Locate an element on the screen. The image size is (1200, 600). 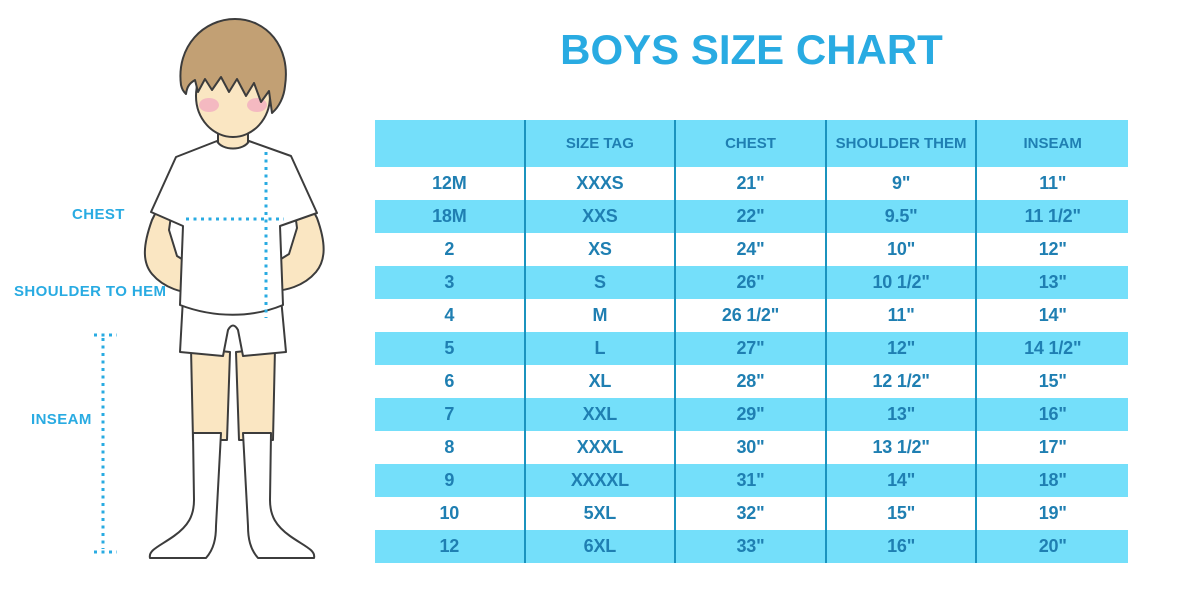
table-cell: M is located at coordinates (601, 315).